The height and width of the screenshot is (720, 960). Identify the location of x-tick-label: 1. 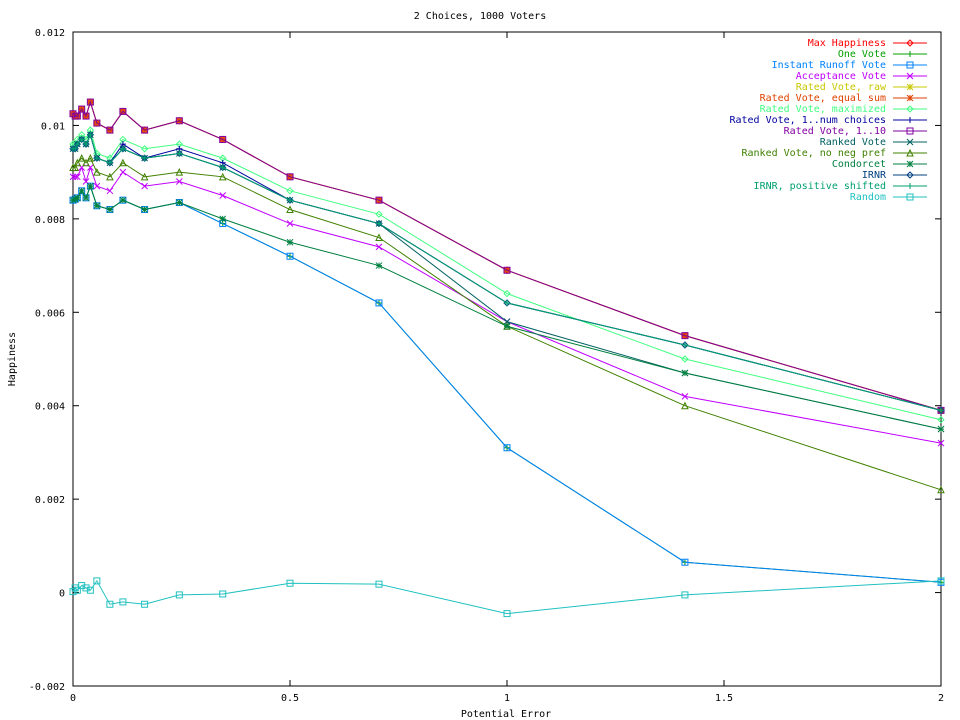
(507, 698).